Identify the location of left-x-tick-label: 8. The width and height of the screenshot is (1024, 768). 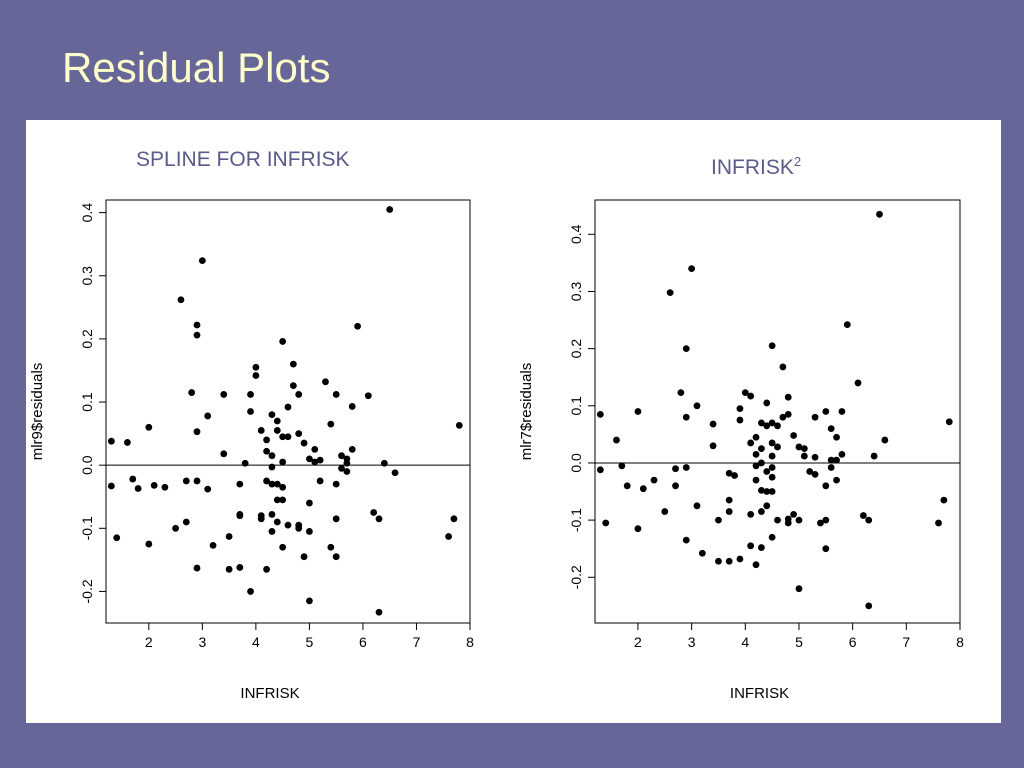
(470, 642).